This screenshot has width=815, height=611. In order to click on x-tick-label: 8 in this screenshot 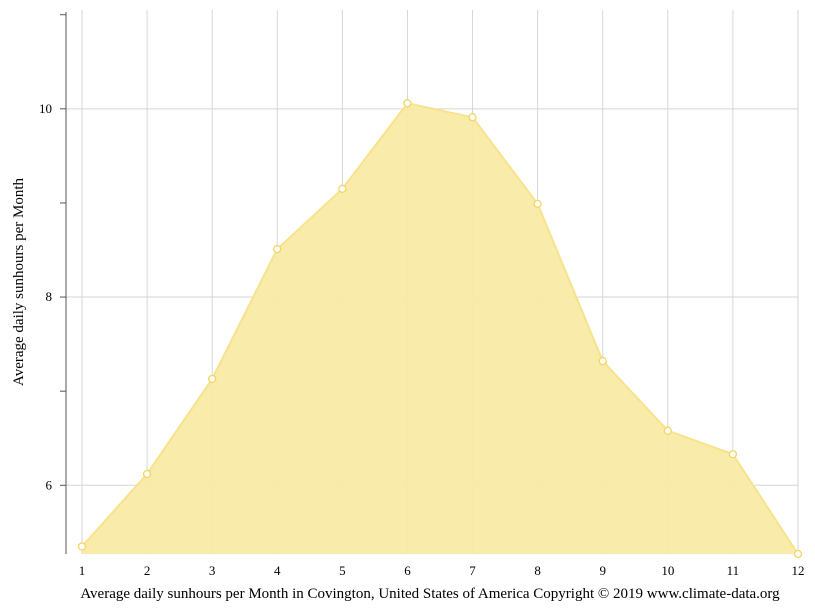, I will do `click(537, 570)`.